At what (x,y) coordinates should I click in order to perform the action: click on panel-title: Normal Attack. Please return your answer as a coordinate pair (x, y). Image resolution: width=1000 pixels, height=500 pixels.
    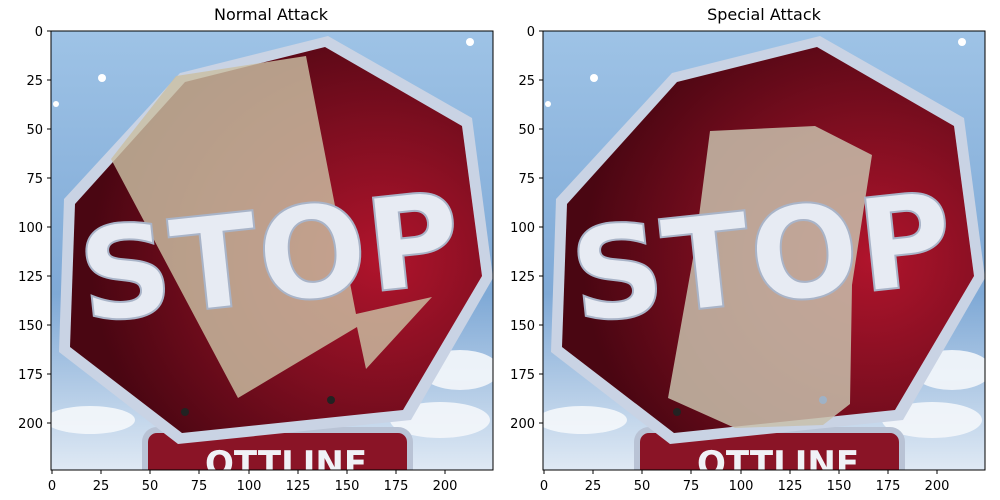
    Looking at the image, I should click on (271, 14).